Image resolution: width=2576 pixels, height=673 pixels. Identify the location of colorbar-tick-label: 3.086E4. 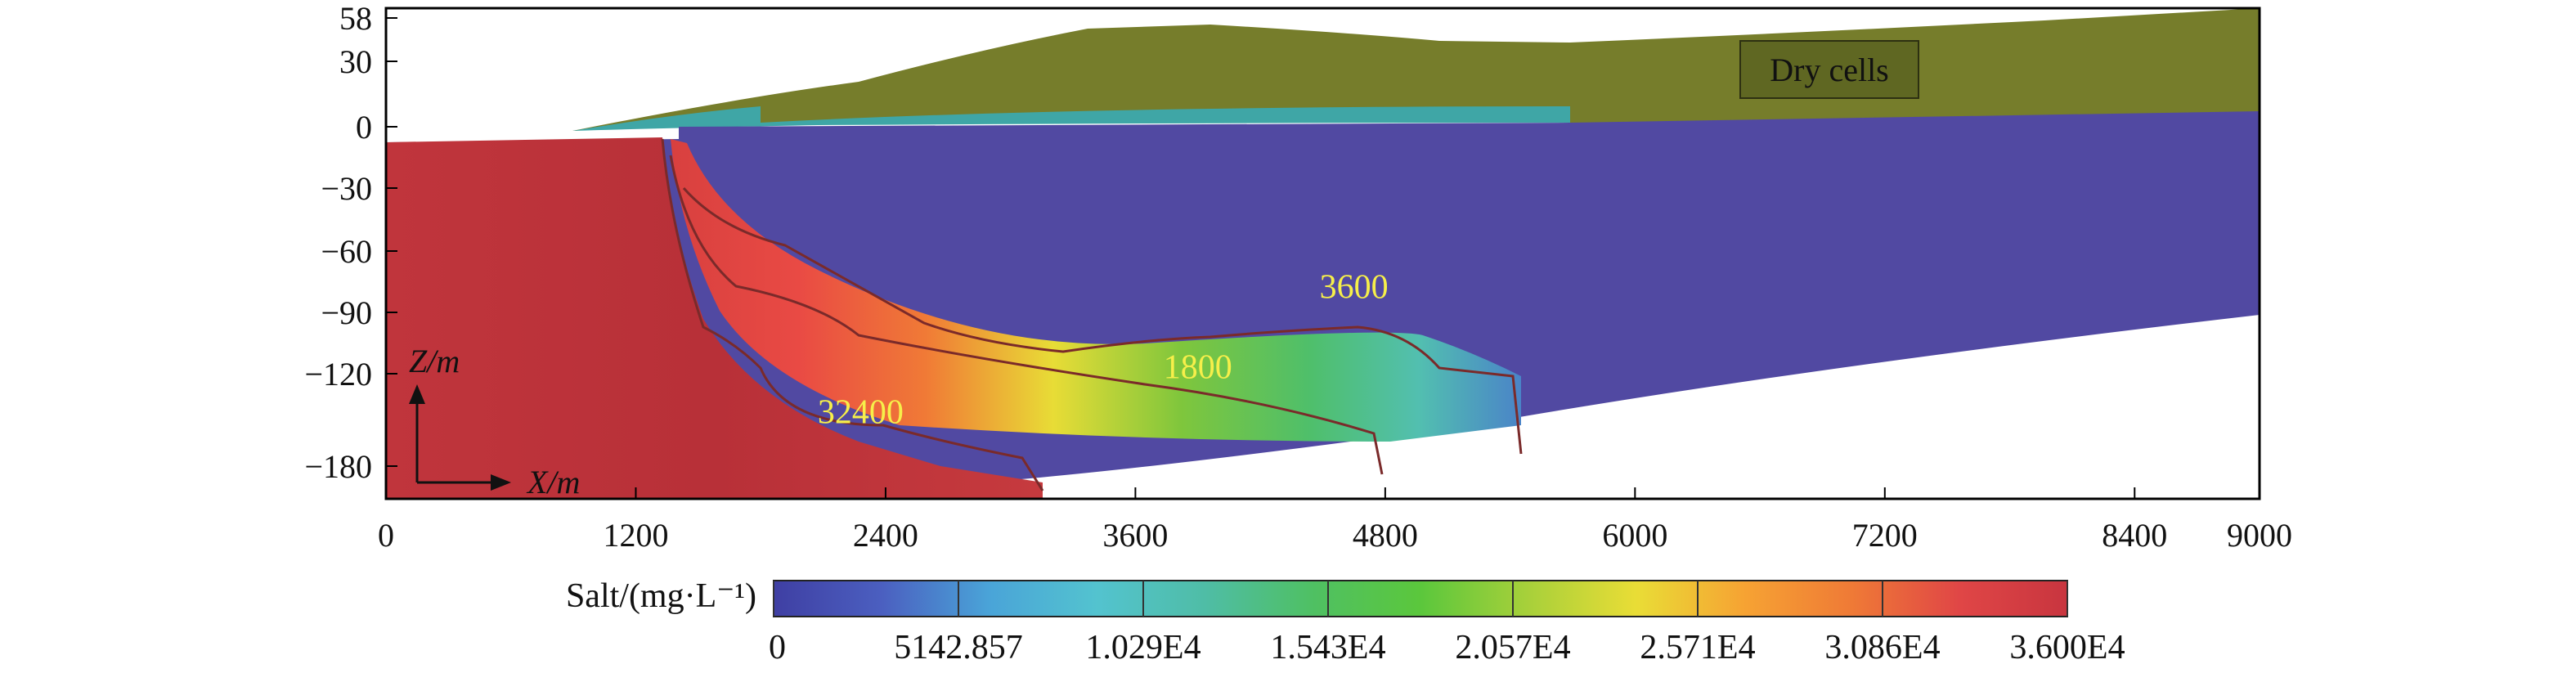
(1882, 647).